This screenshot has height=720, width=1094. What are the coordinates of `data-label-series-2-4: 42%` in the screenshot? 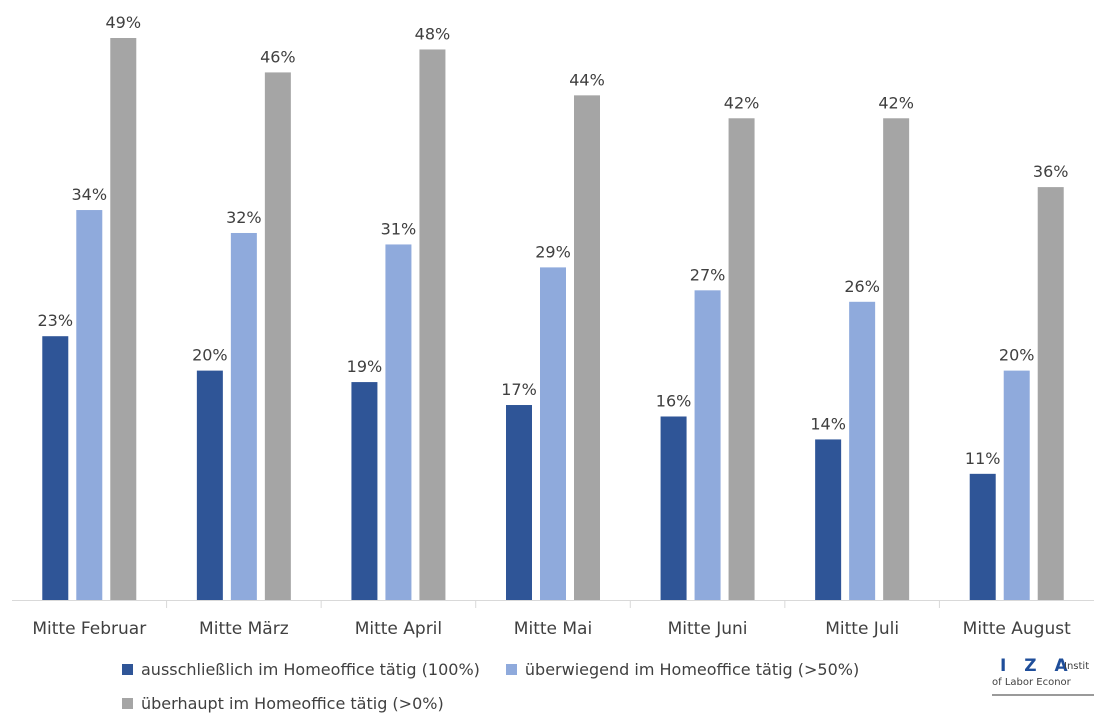 It's located at (742, 102).